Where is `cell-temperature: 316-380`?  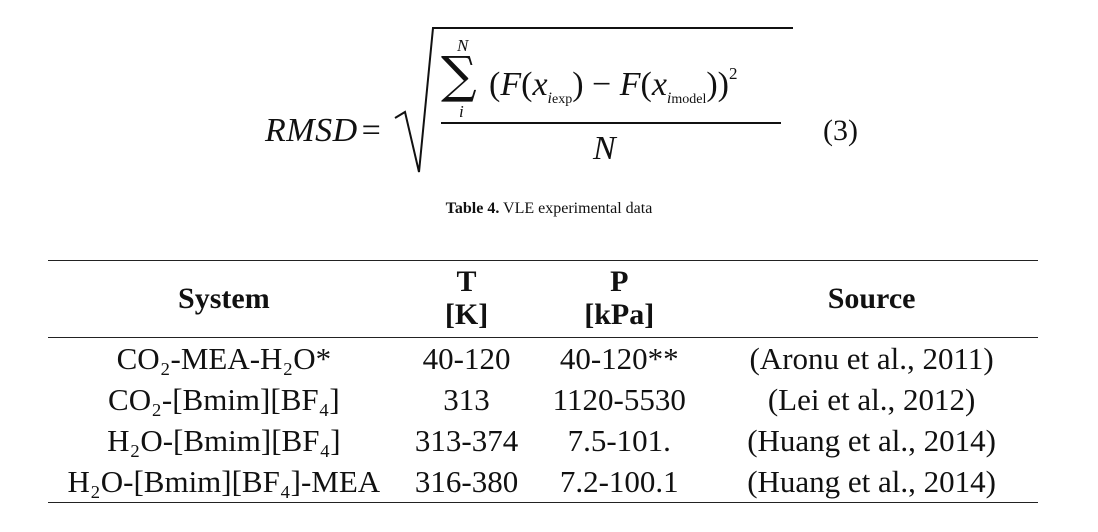
cell-temperature: 316-380 is located at coordinates (466, 481).